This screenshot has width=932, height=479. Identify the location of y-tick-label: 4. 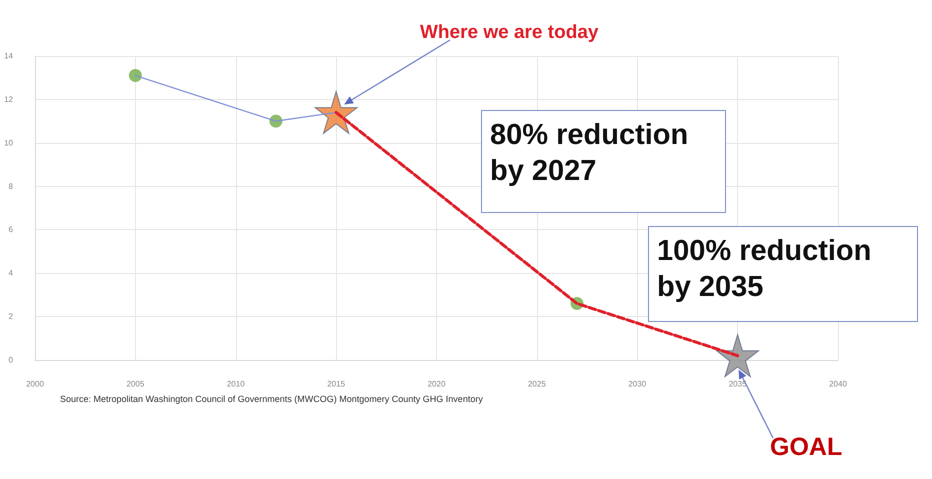
(11, 273).